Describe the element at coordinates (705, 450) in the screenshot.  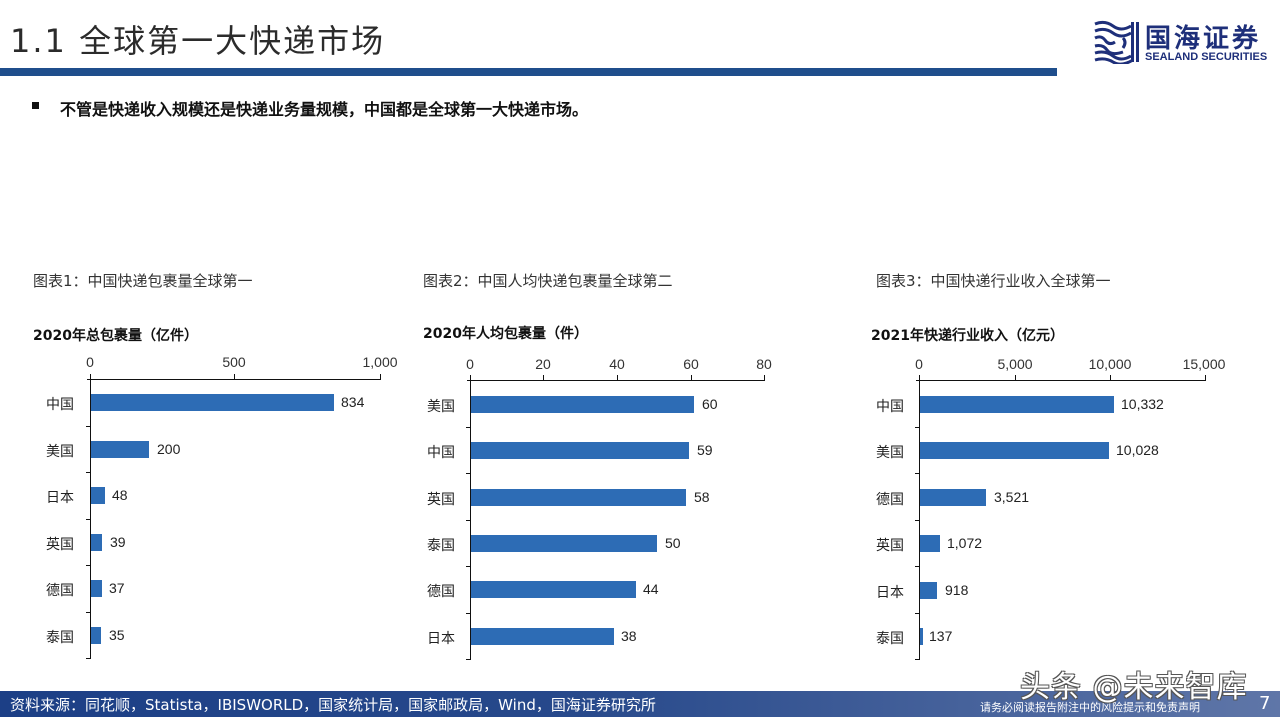
I see `value-label: 59` at that location.